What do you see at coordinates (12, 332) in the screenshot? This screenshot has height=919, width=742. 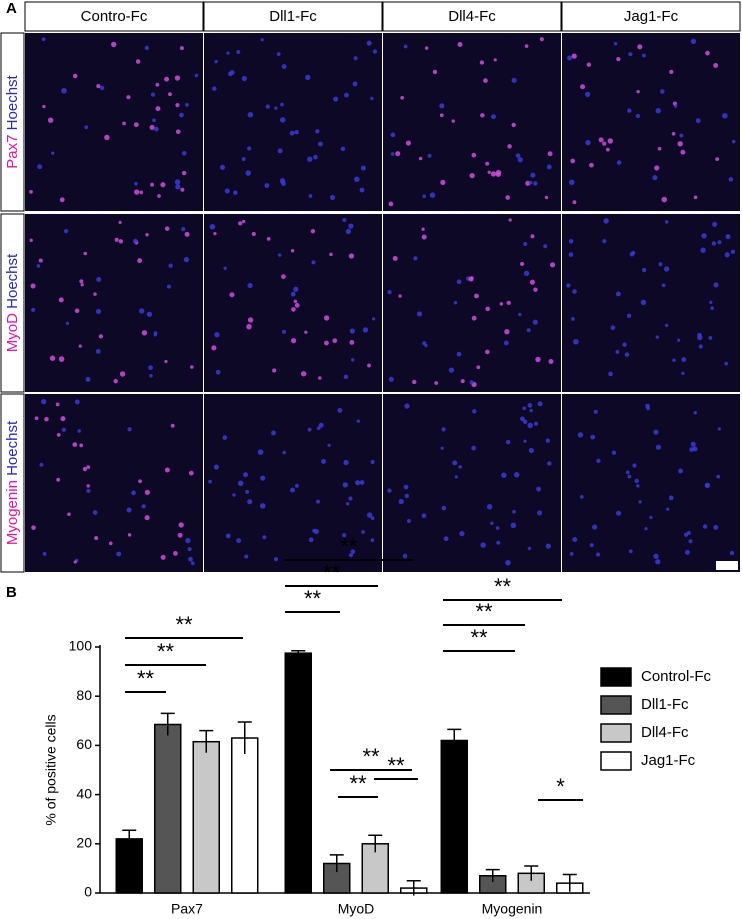 I see `marker-name: MyoD` at bounding box center [12, 332].